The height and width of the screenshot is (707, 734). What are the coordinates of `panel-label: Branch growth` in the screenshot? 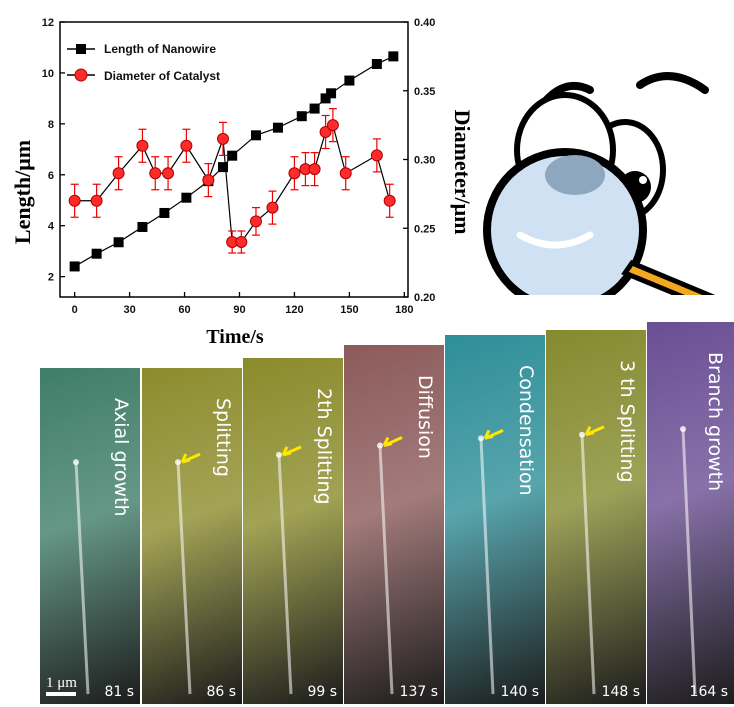 It's located at (715, 422).